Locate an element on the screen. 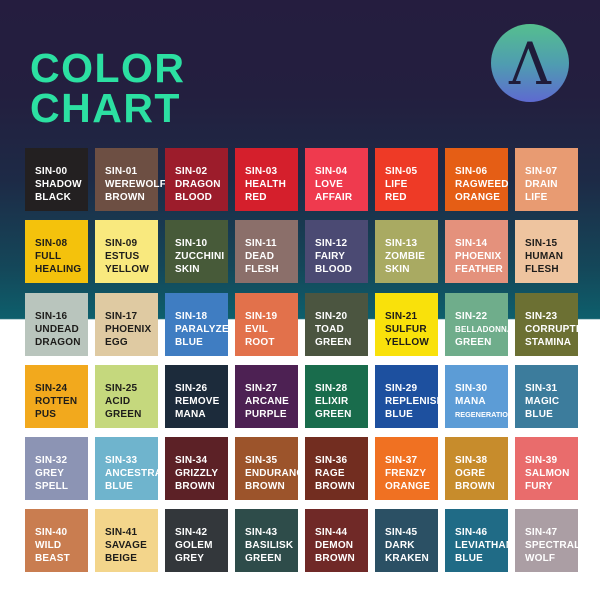  swatch-code: SIN-40 is located at coordinates (51, 533).